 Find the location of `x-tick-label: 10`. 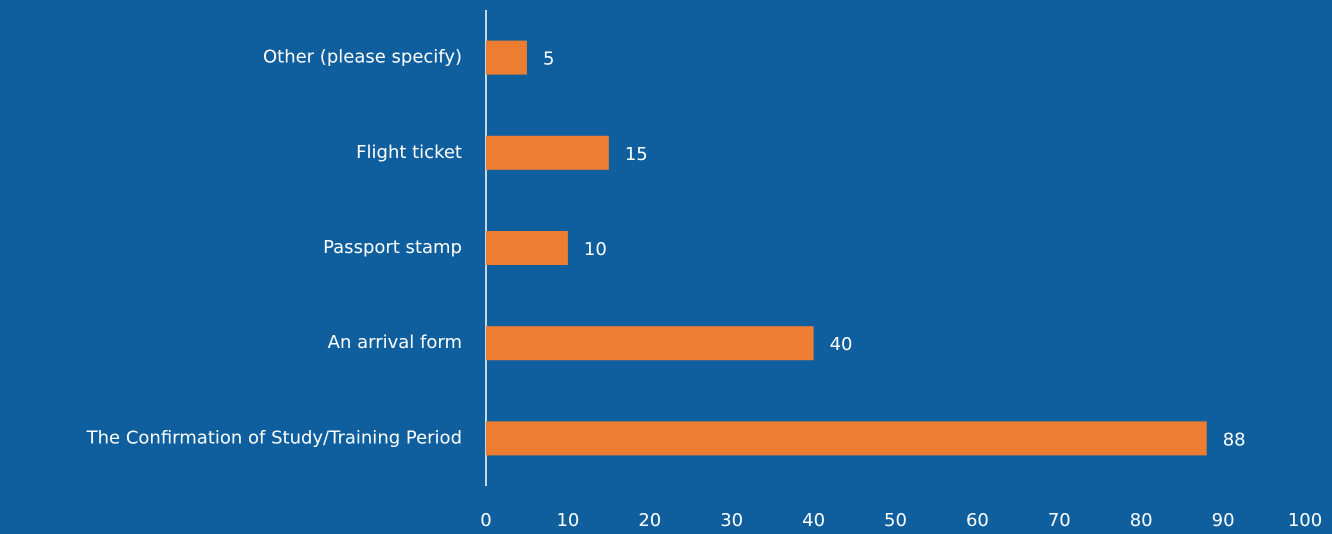

x-tick-label: 10 is located at coordinates (567, 520).